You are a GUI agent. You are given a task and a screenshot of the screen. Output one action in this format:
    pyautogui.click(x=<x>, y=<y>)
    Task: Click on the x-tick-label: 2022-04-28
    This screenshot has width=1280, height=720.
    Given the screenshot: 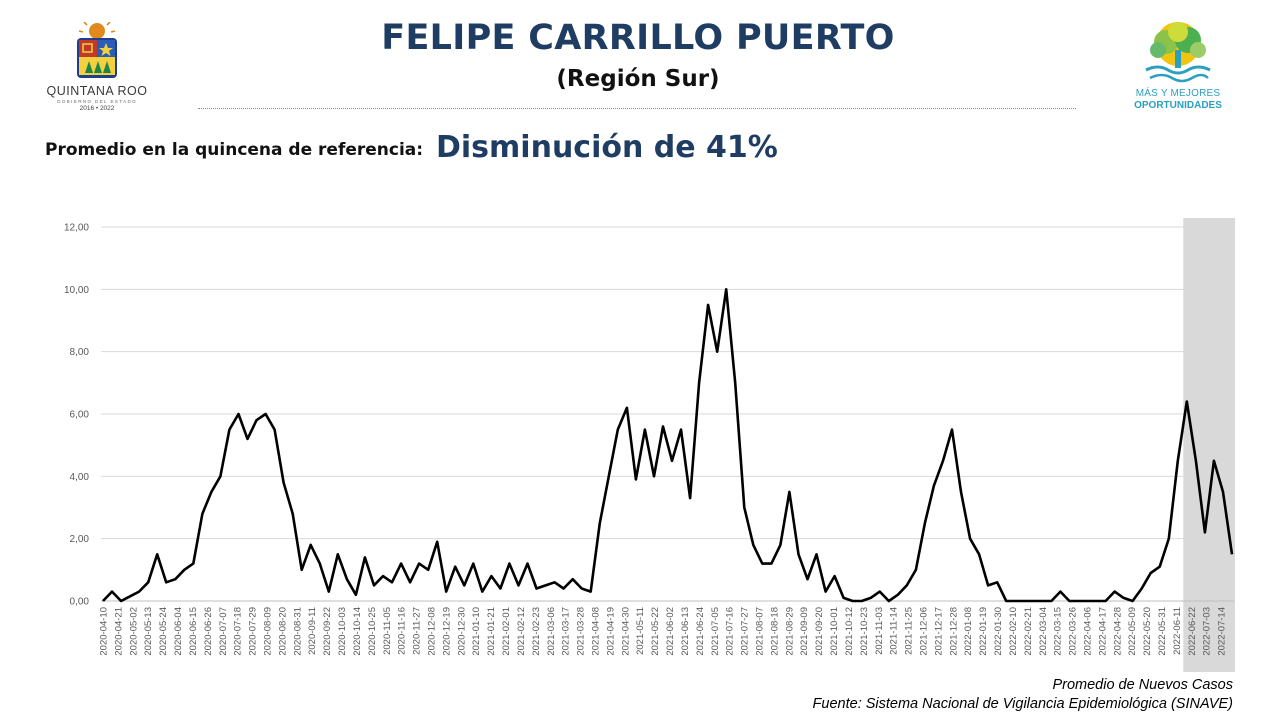 What is the action you would take?
    pyautogui.click(x=1117, y=631)
    